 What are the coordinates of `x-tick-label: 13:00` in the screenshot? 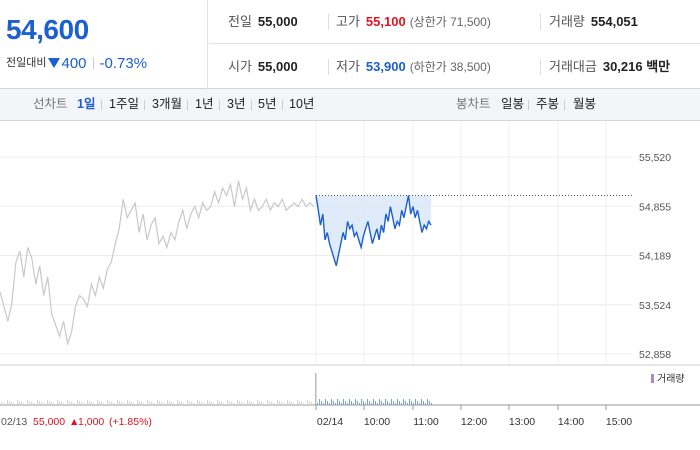 It's located at (522, 422).